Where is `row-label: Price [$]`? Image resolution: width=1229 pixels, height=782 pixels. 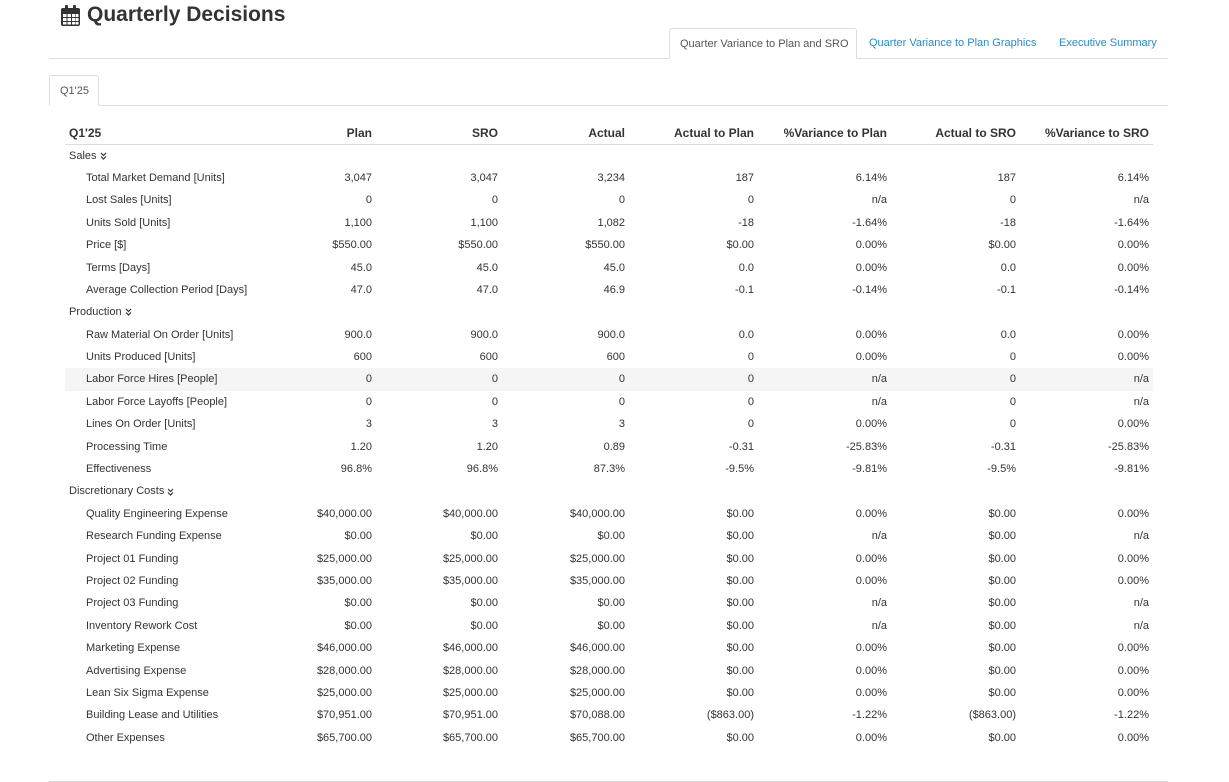 row-label: Price [$] is located at coordinates (106, 245).